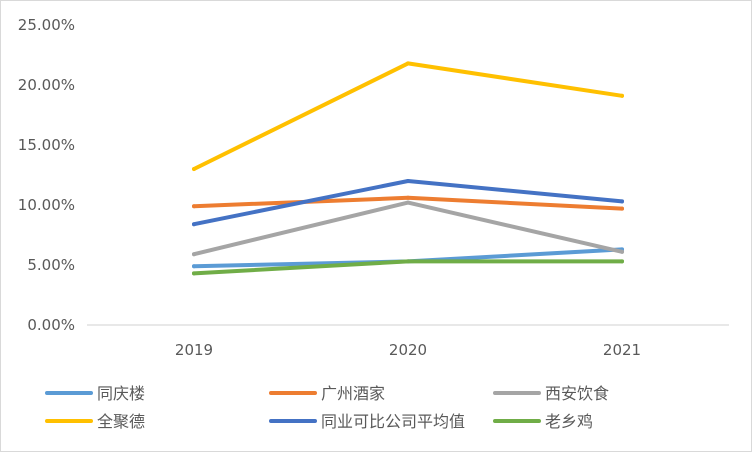 The image size is (752, 455). Describe the element at coordinates (46, 85) in the screenshot. I see `y-tick-label: 20.00%` at that location.